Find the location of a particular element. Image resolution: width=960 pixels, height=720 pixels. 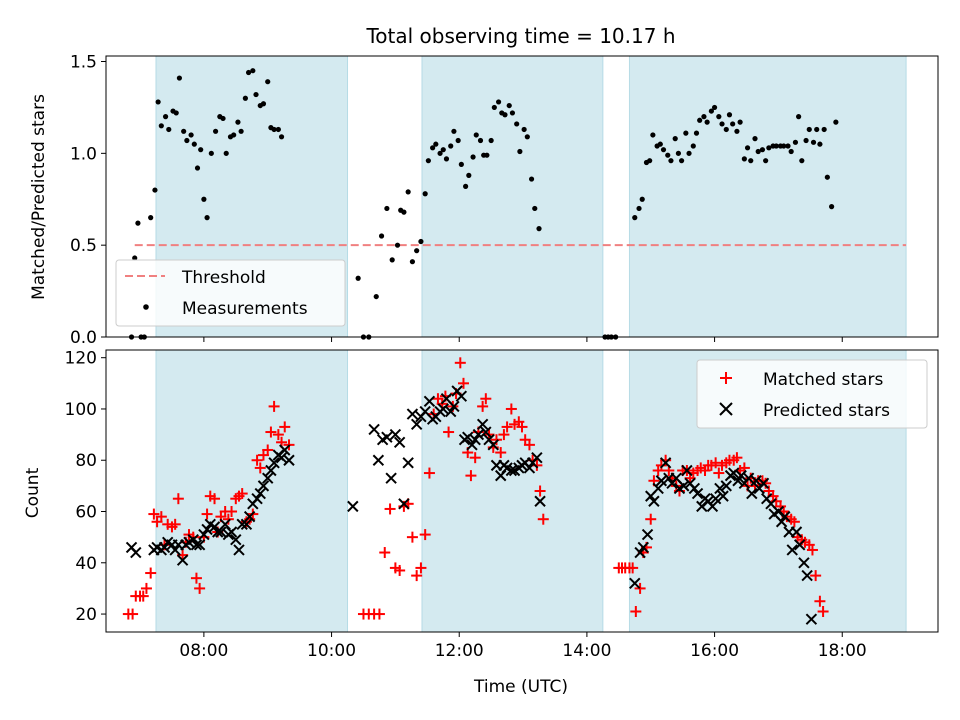

ratio-ytick-label: 1.5 is located at coordinates (83, 63).